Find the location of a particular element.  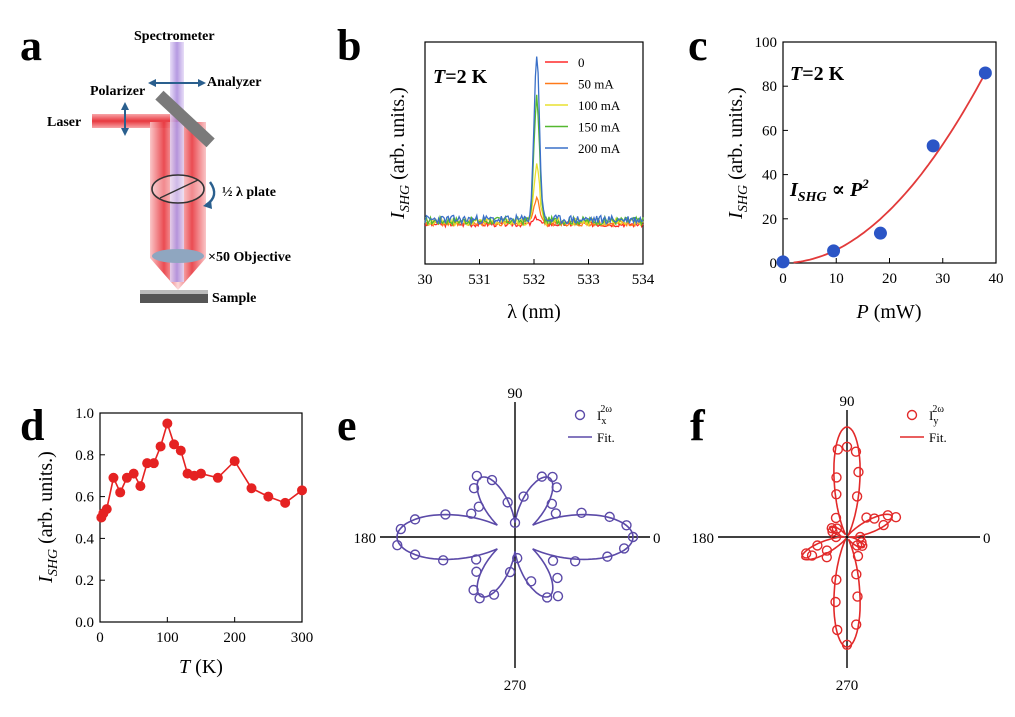

label-laser: Laser is located at coordinates (64, 122).